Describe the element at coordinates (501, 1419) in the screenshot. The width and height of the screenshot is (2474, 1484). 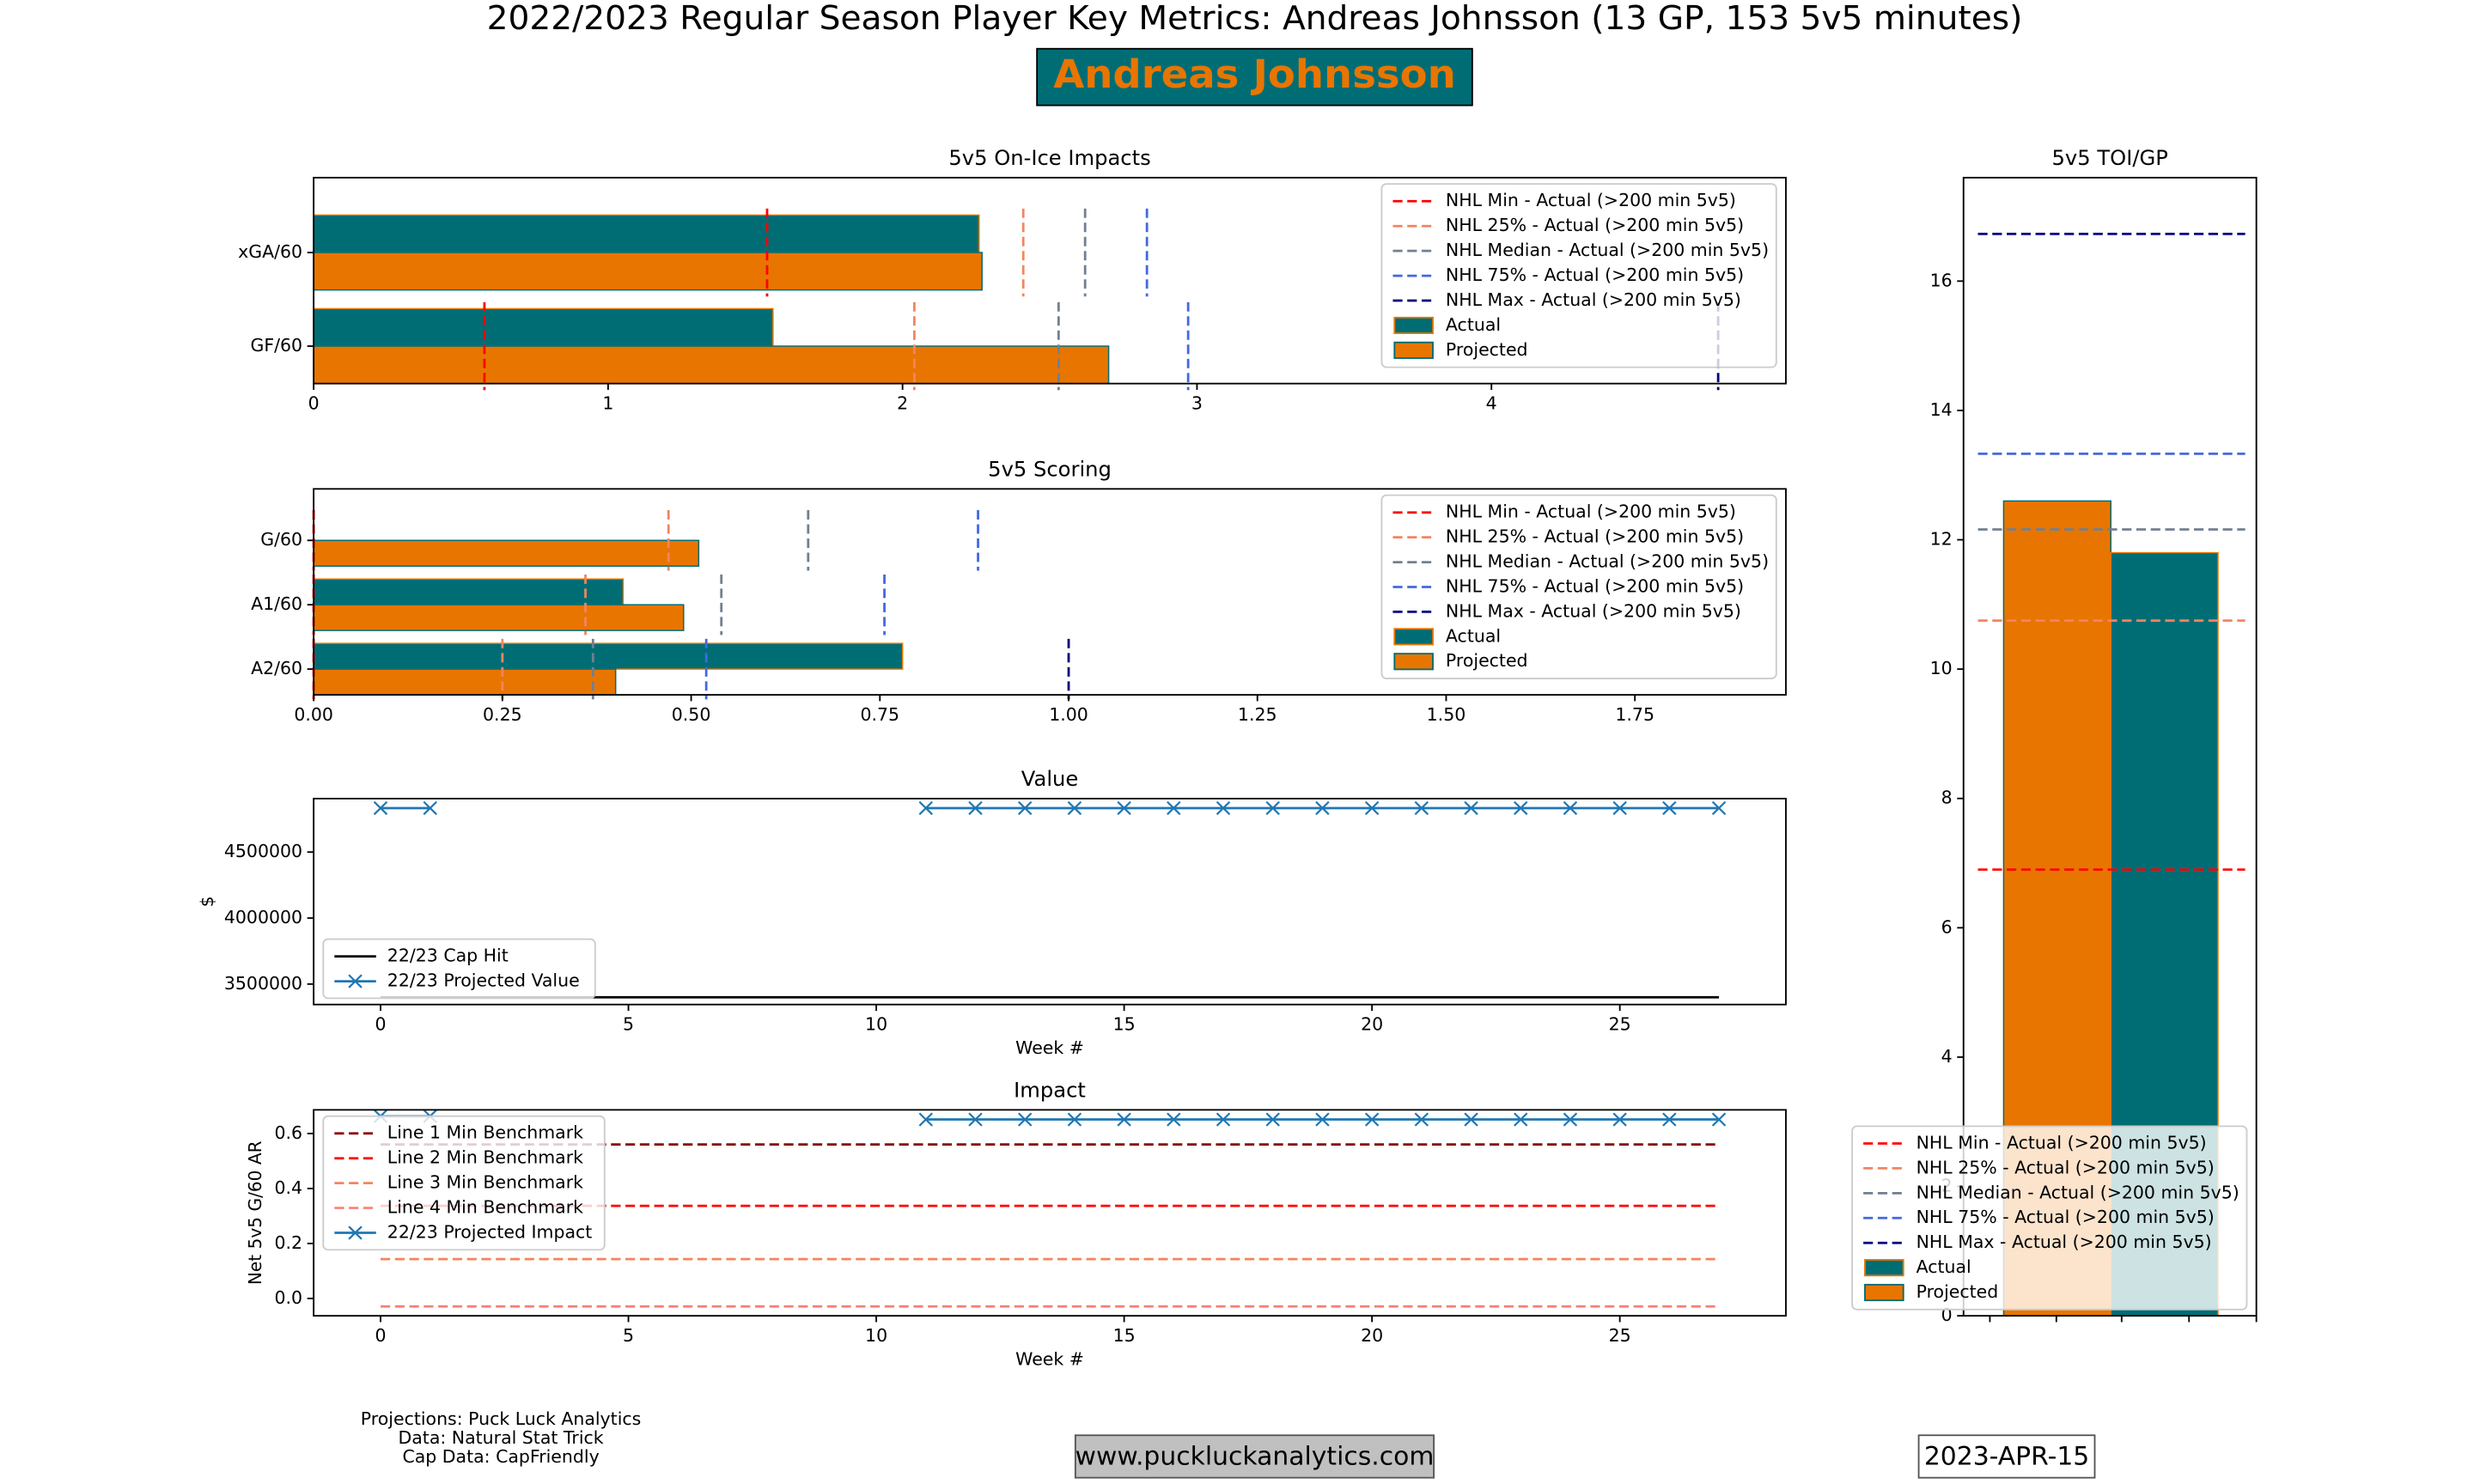
I see `credit: Projections: Puck Luck Analytics` at that location.